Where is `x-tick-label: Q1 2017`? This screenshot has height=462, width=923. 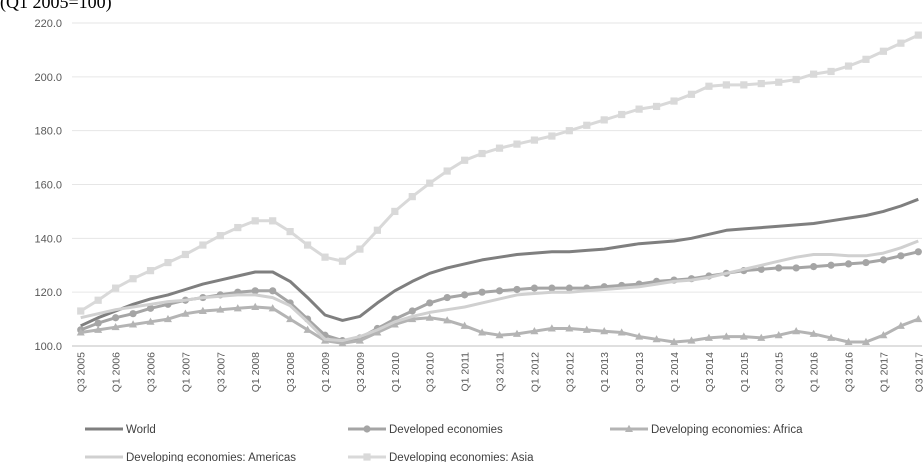
x-tick-label: Q1 2017 is located at coordinates (884, 372).